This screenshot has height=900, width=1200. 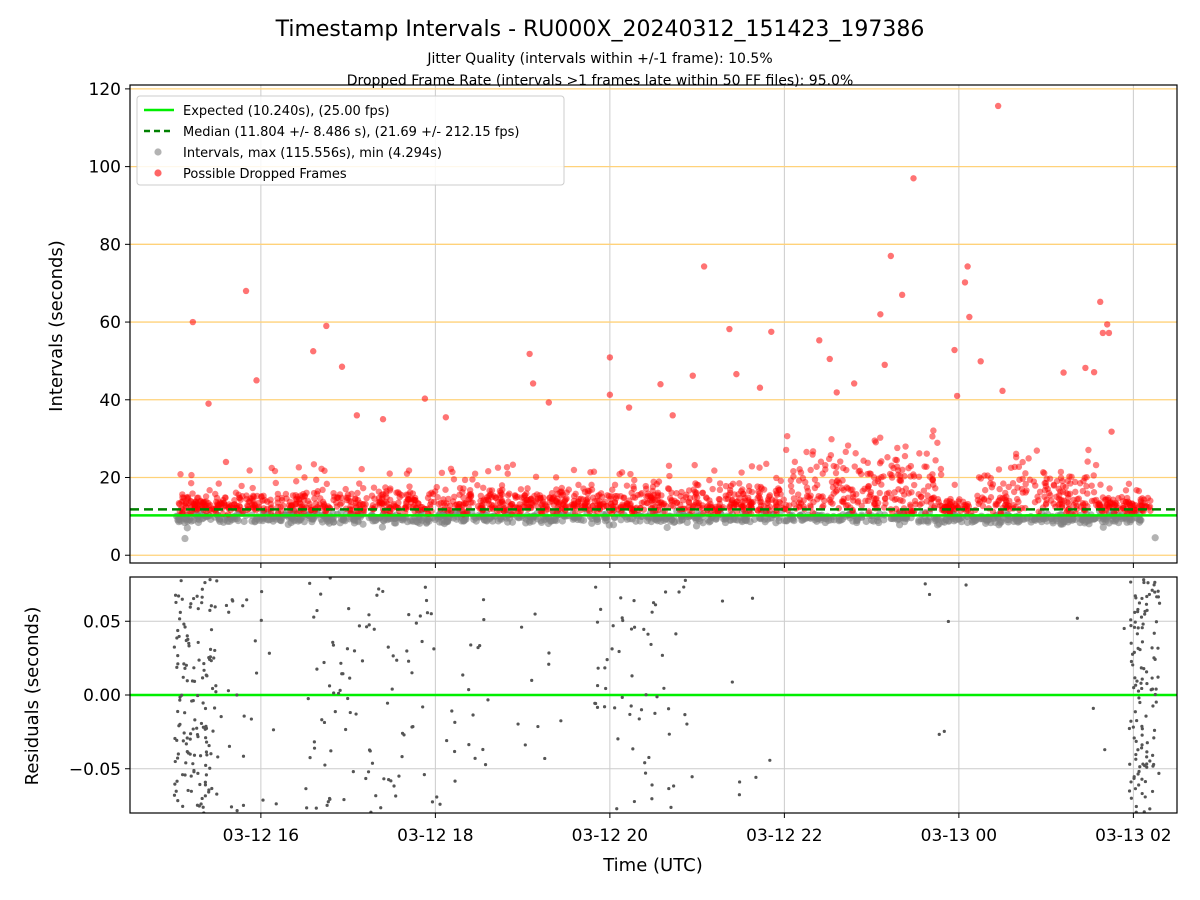 What do you see at coordinates (959, 836) in the screenshot?
I see `x-tick-label: 03-13 00` at bounding box center [959, 836].